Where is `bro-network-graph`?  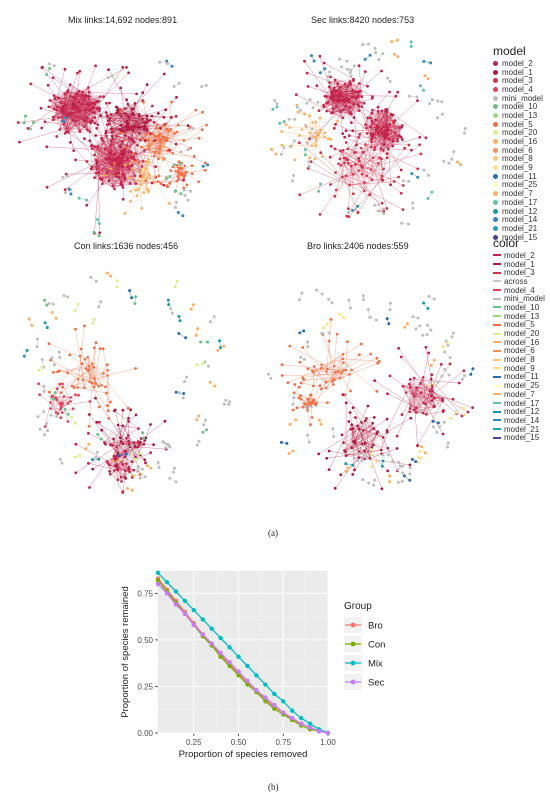 bro-network-graph is located at coordinates (371, 389).